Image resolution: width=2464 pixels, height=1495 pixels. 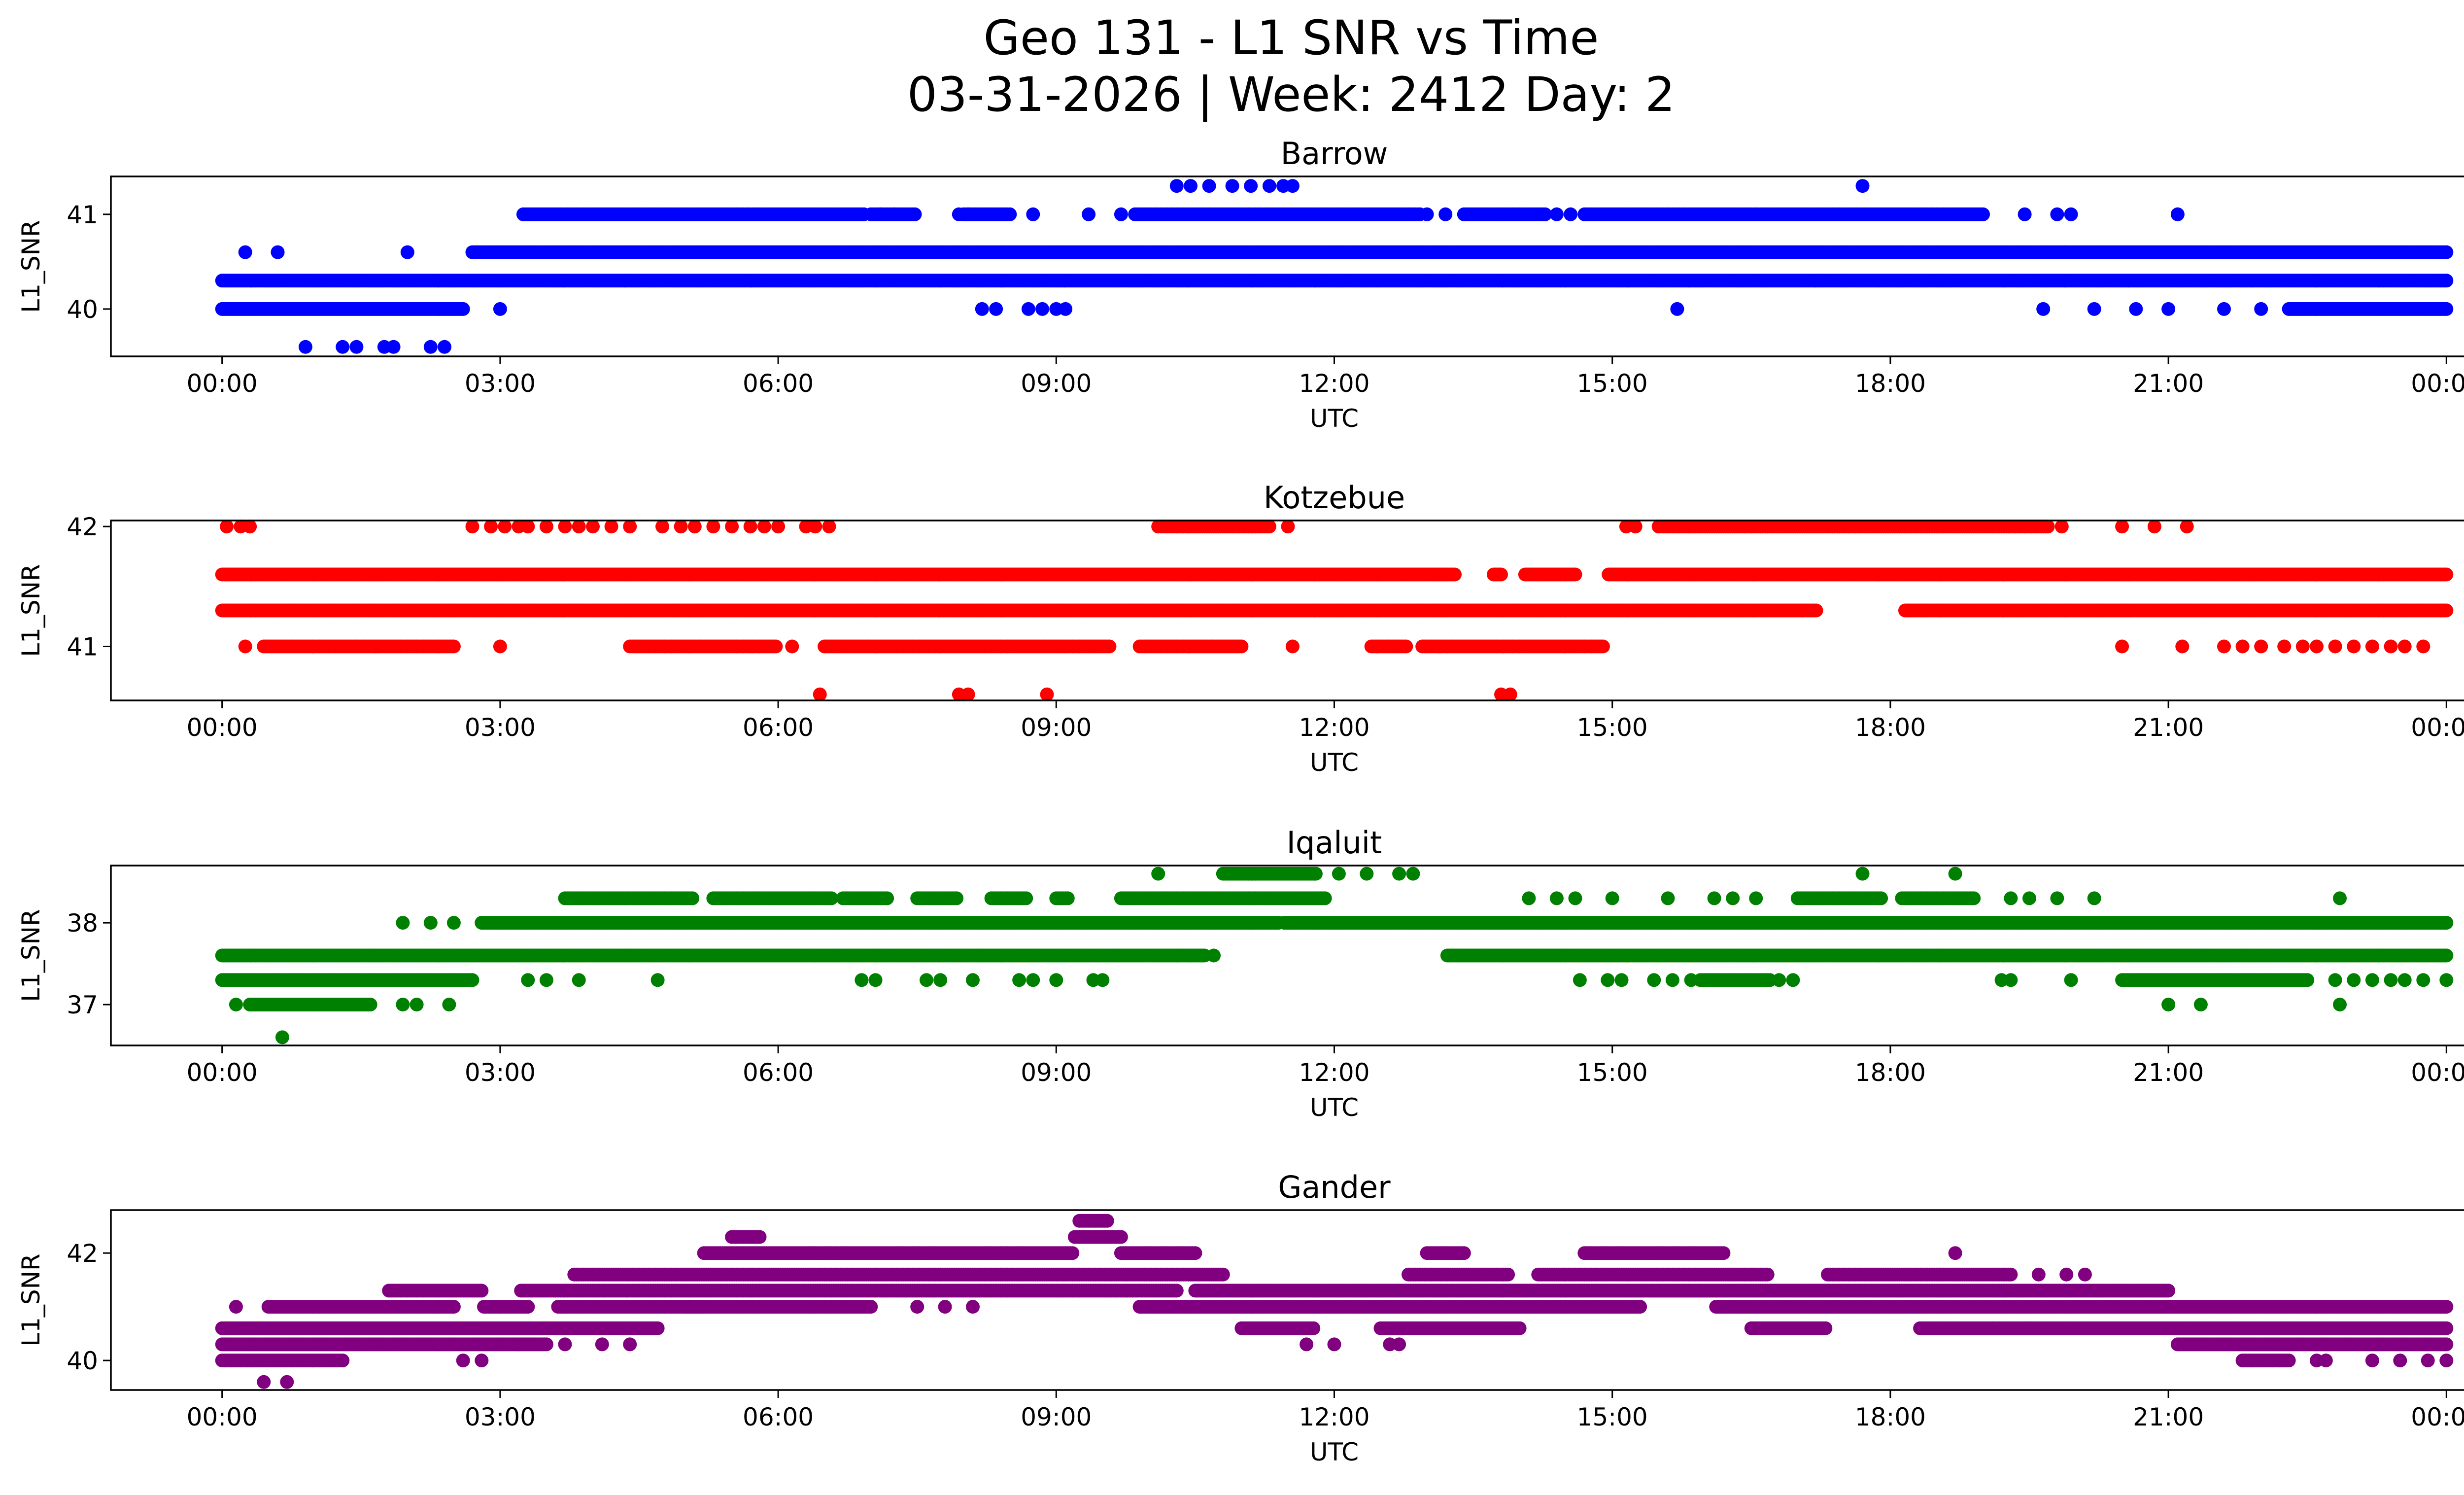 What do you see at coordinates (1890, 383) in the screenshot?
I see `x-tick-label: 18:00` at bounding box center [1890, 383].